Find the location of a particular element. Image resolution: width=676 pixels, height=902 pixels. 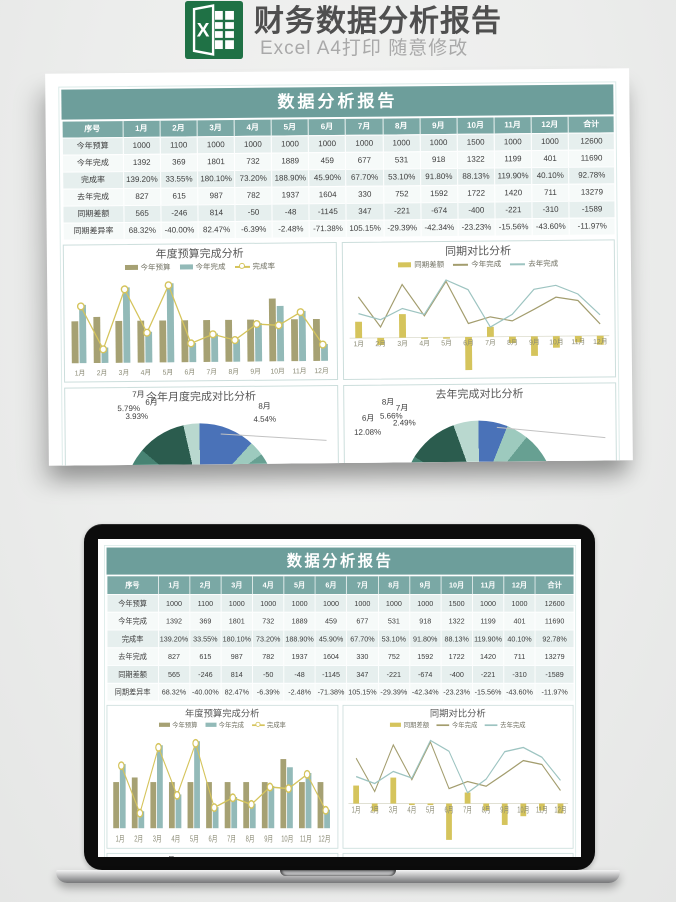

pie-callout: 12.08% is located at coordinates (368, 432).